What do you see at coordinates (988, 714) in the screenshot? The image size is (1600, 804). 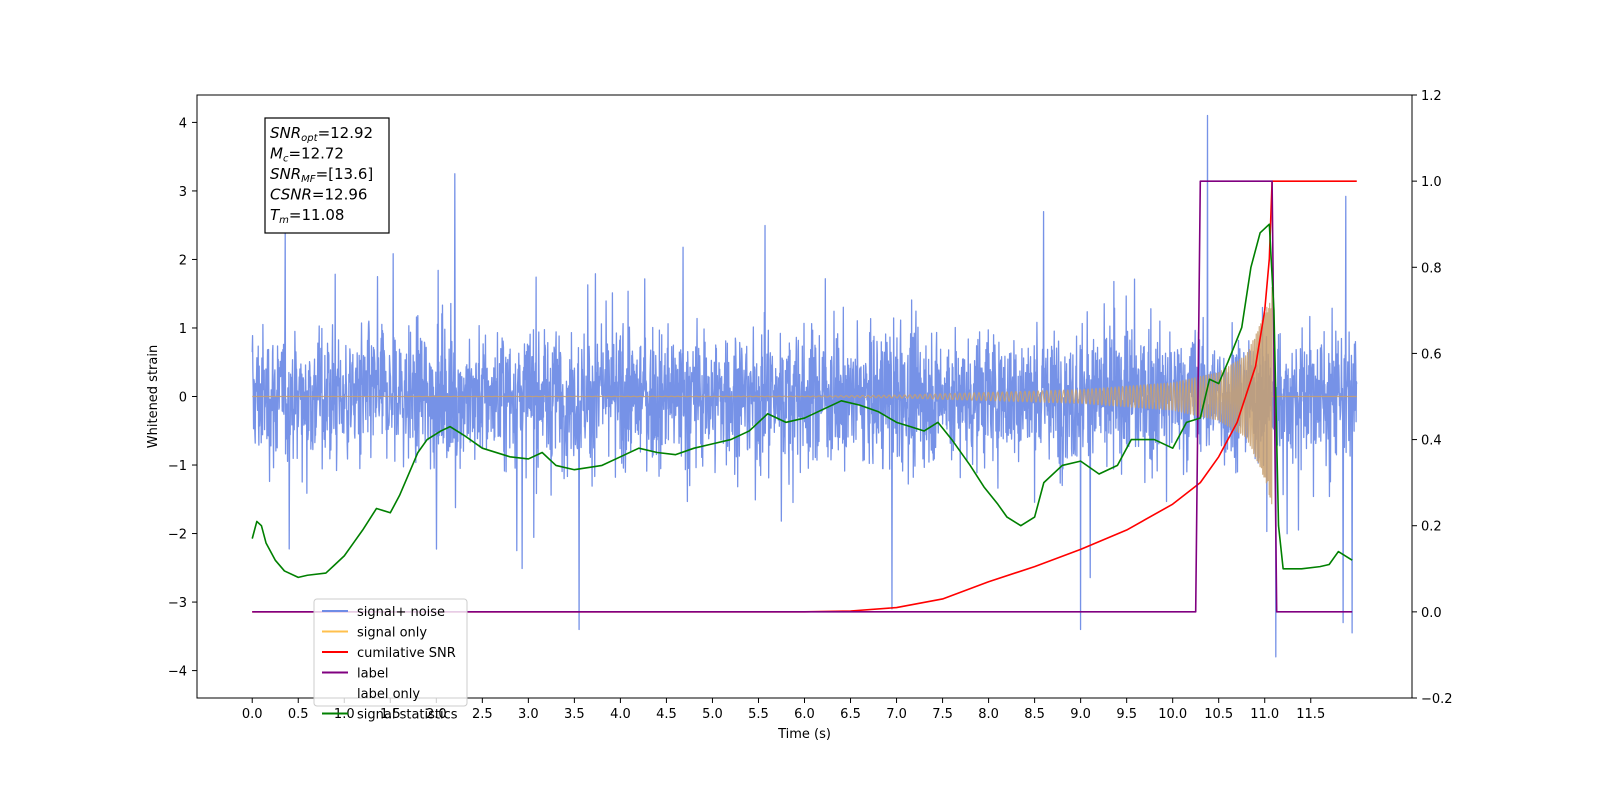 I see `x-tick-label: 8.0` at bounding box center [988, 714].